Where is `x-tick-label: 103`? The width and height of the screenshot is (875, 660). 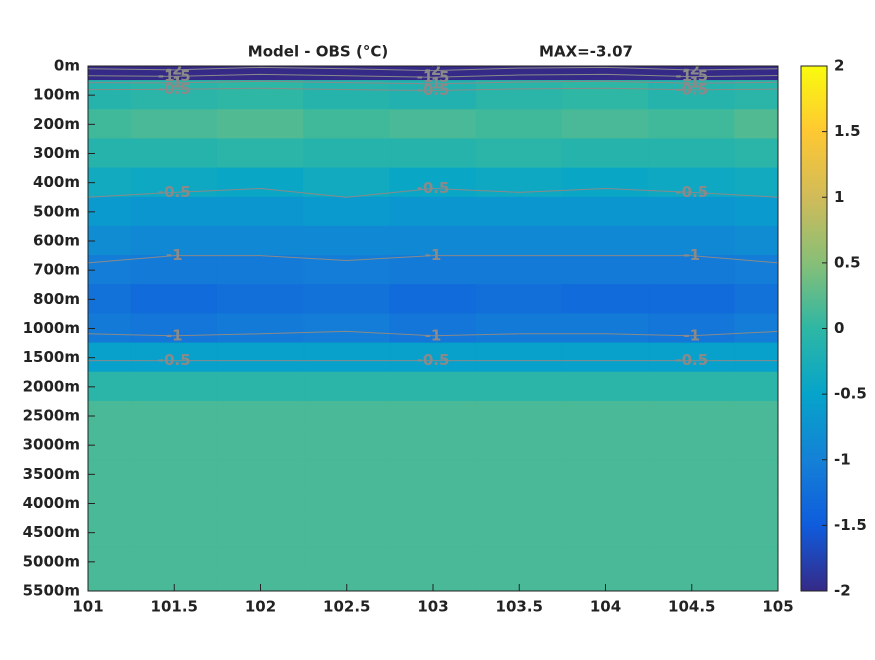
x-tick-label: 103 is located at coordinates (432, 607).